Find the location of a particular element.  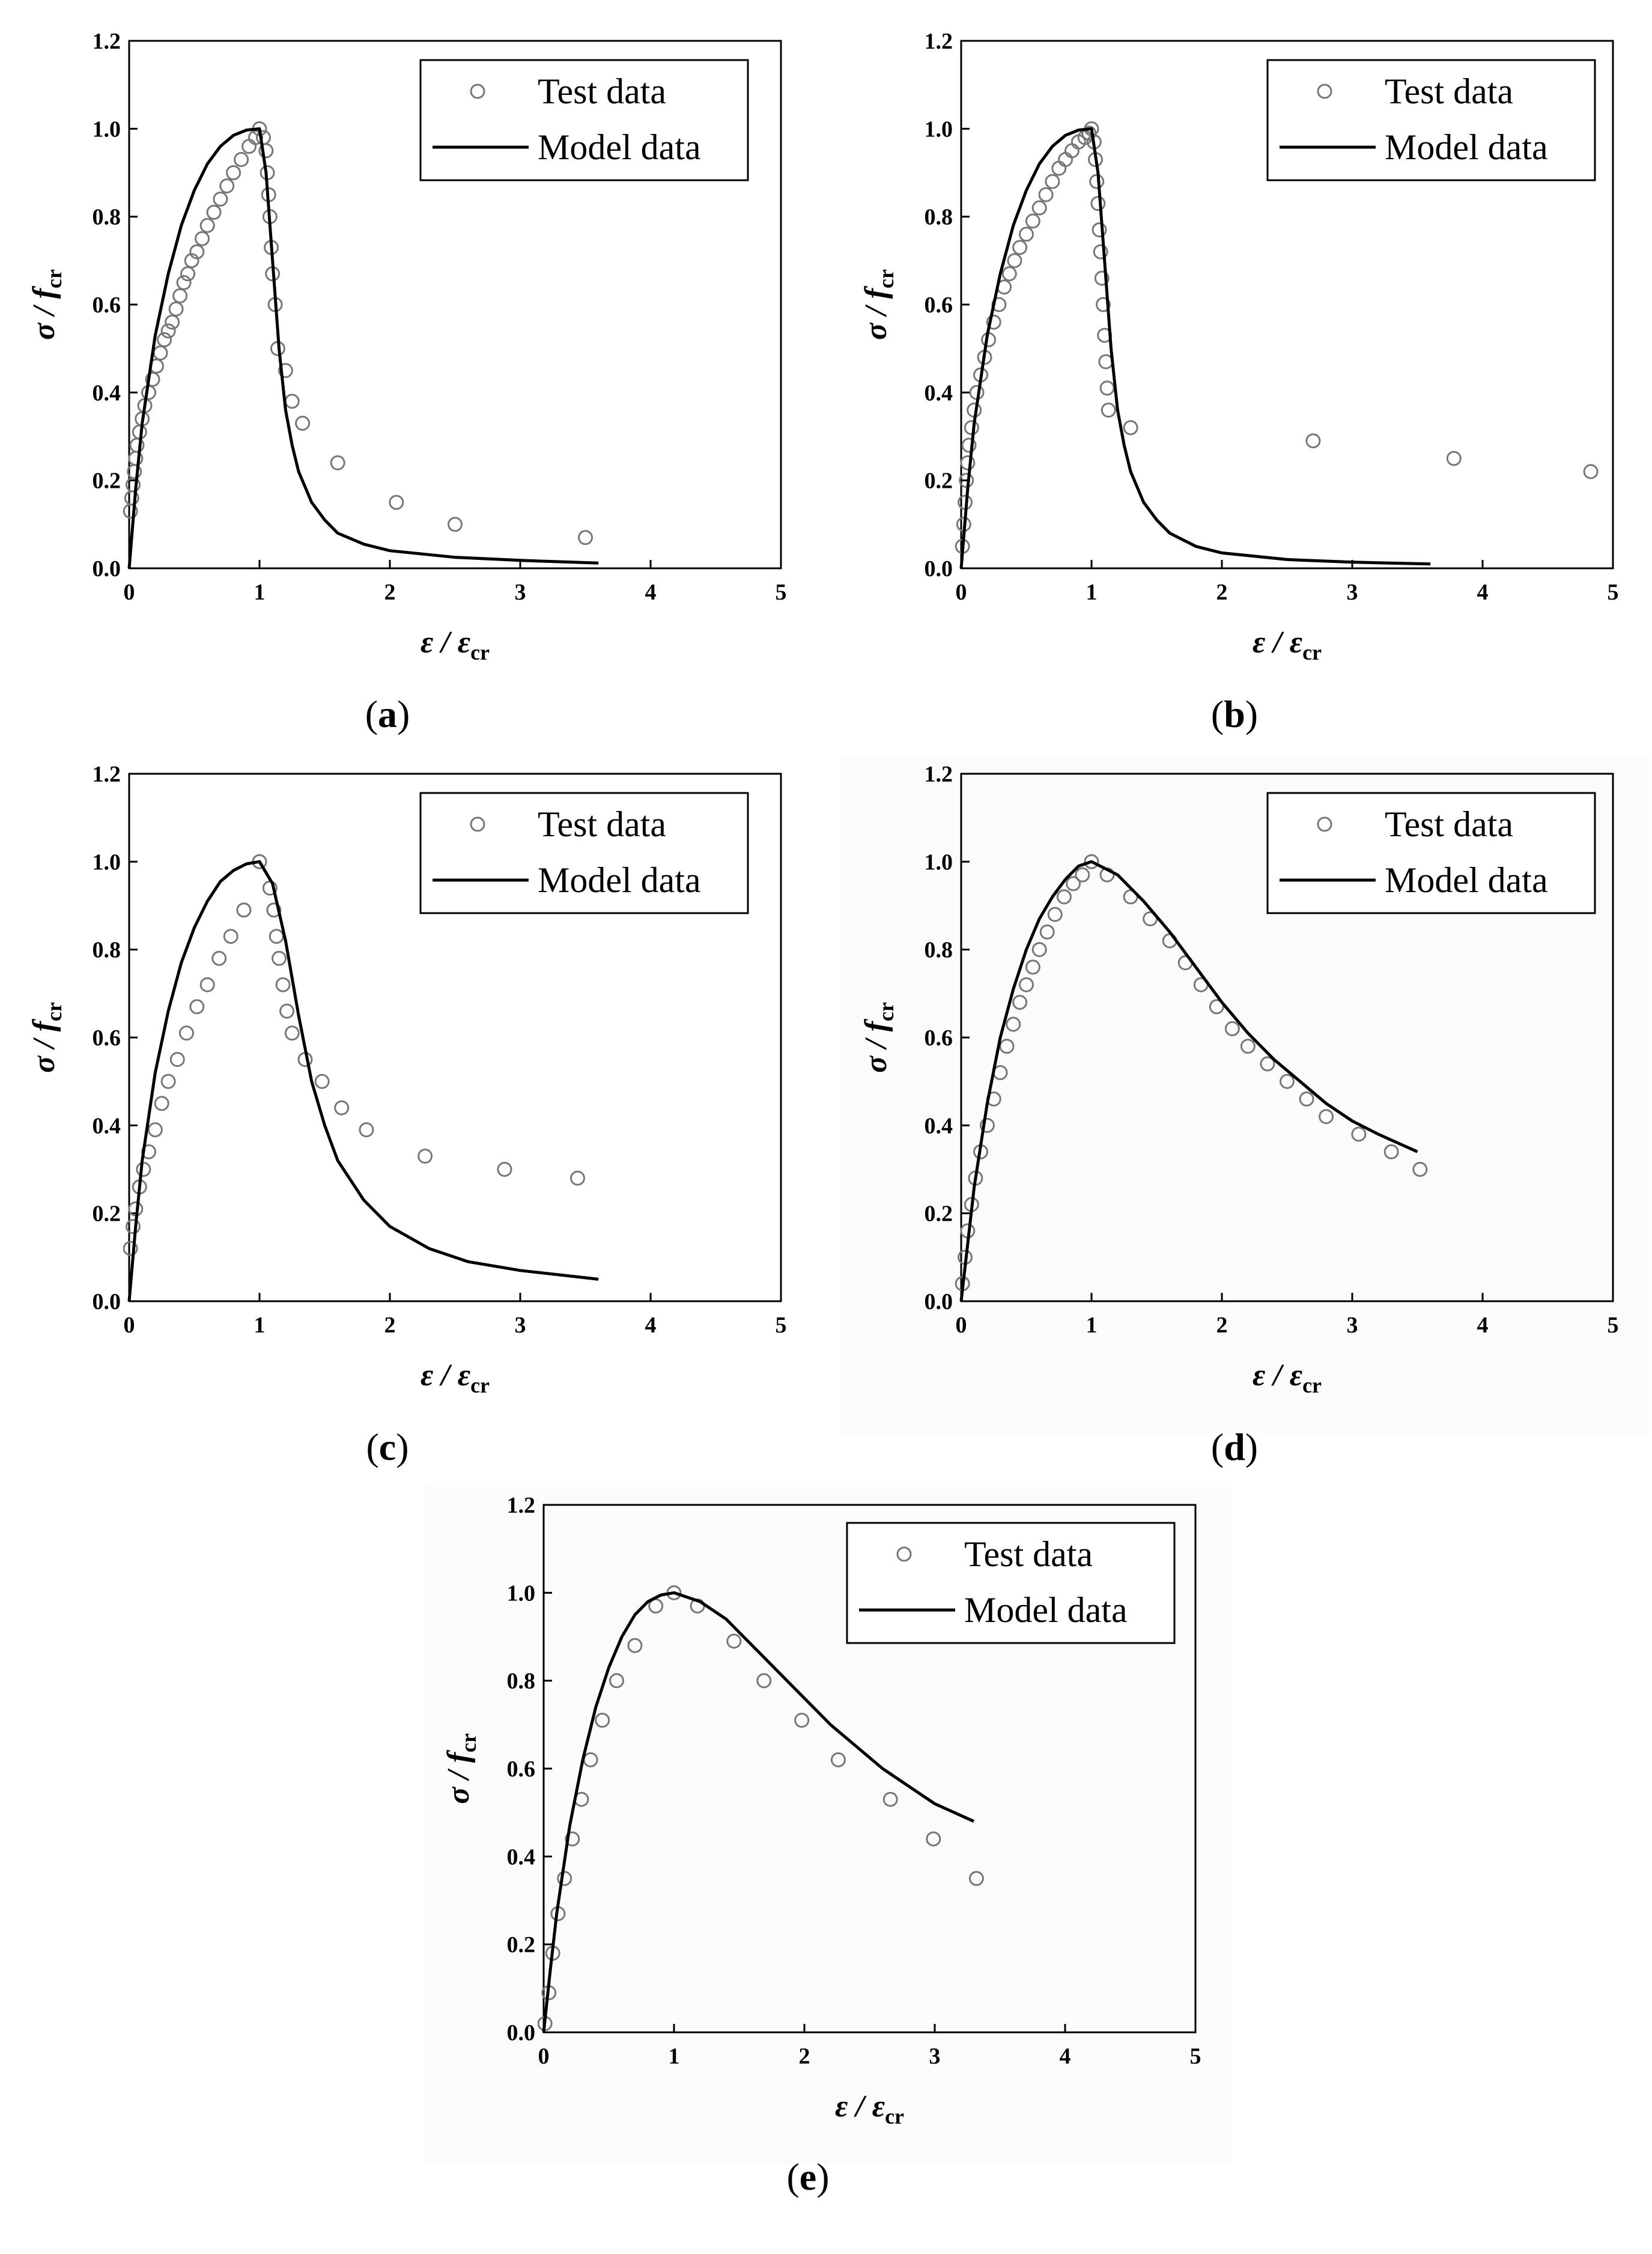

x-tick-label: 3 is located at coordinates (1352, 592).